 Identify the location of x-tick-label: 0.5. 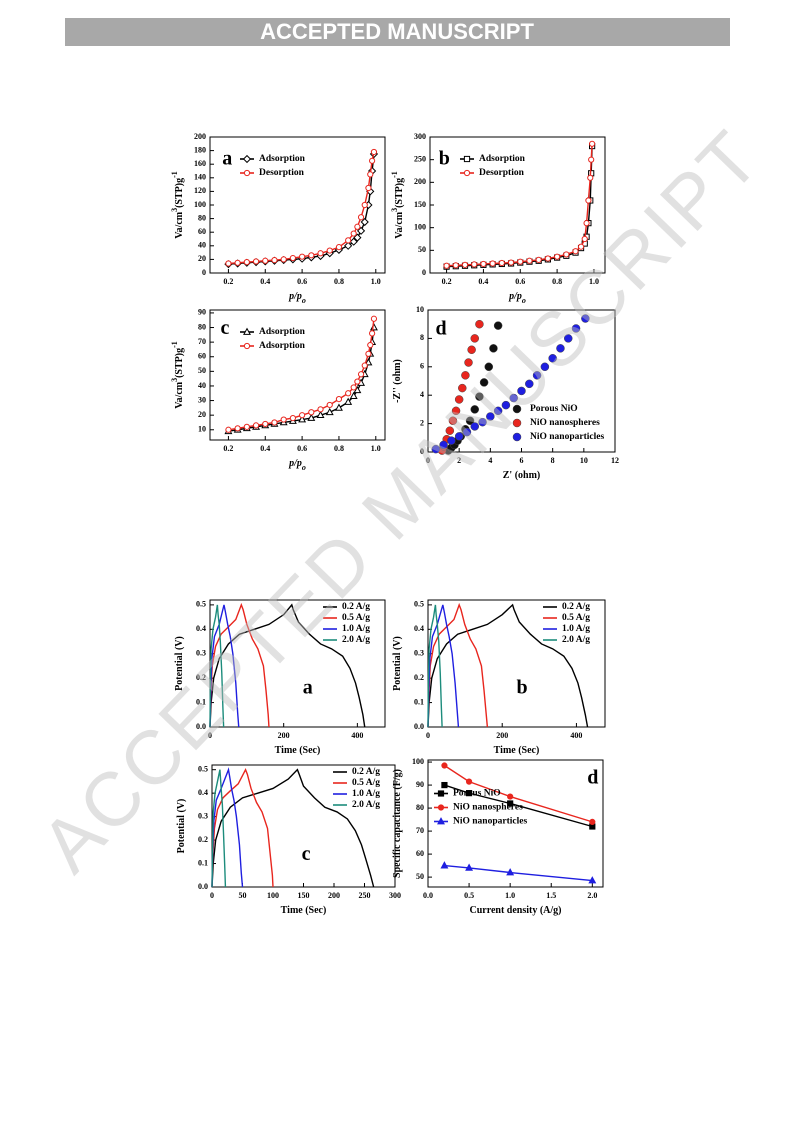
(469, 895).